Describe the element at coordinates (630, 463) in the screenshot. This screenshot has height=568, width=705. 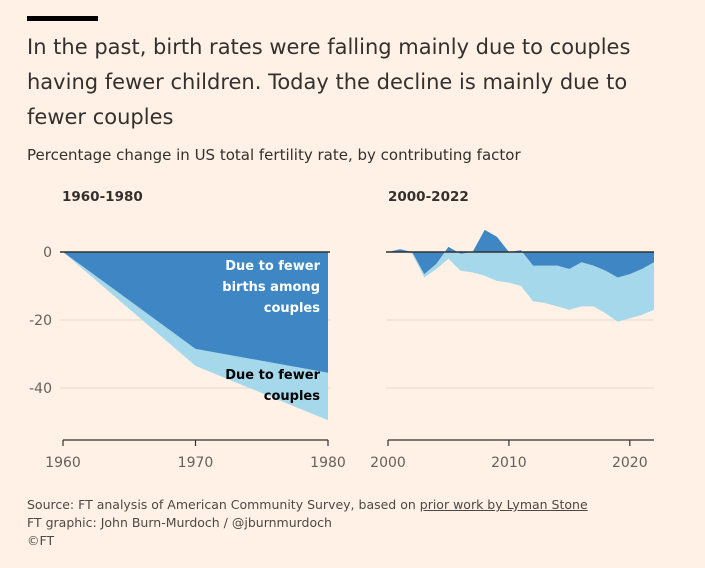
I see `x-tick-label: 2020` at that location.